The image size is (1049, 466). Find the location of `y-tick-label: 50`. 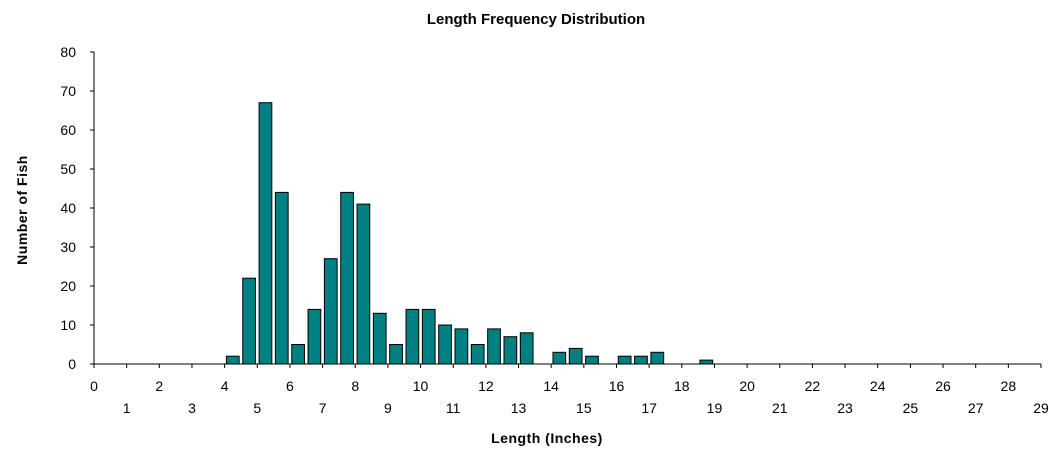

y-tick-label: 50 is located at coordinates (68, 169).